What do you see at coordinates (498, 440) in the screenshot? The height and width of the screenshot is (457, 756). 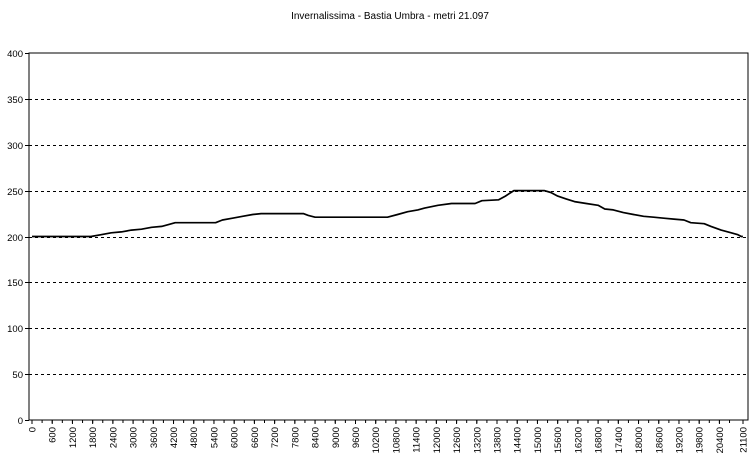 I see `x-axis-label: 13800` at bounding box center [498, 440].